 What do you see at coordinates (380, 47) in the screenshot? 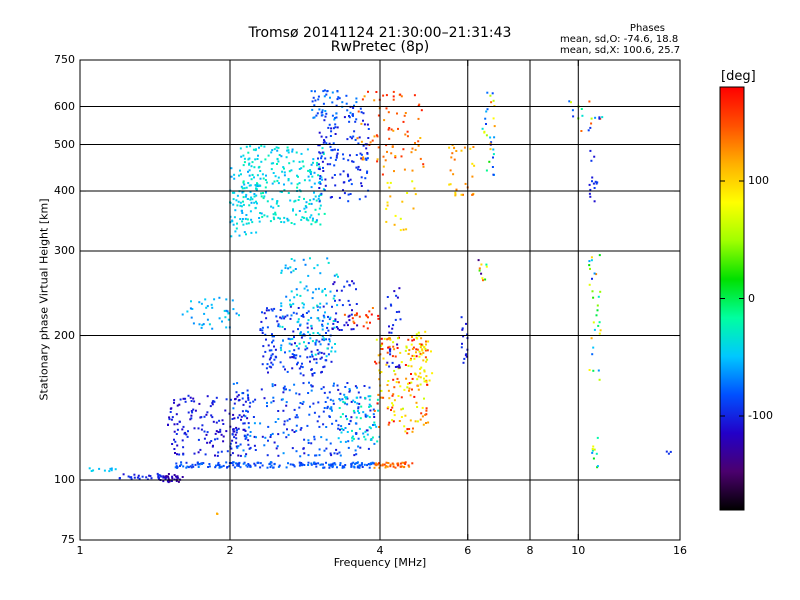
I see `chart-subtitle: RwPretec (8p)` at bounding box center [380, 47].